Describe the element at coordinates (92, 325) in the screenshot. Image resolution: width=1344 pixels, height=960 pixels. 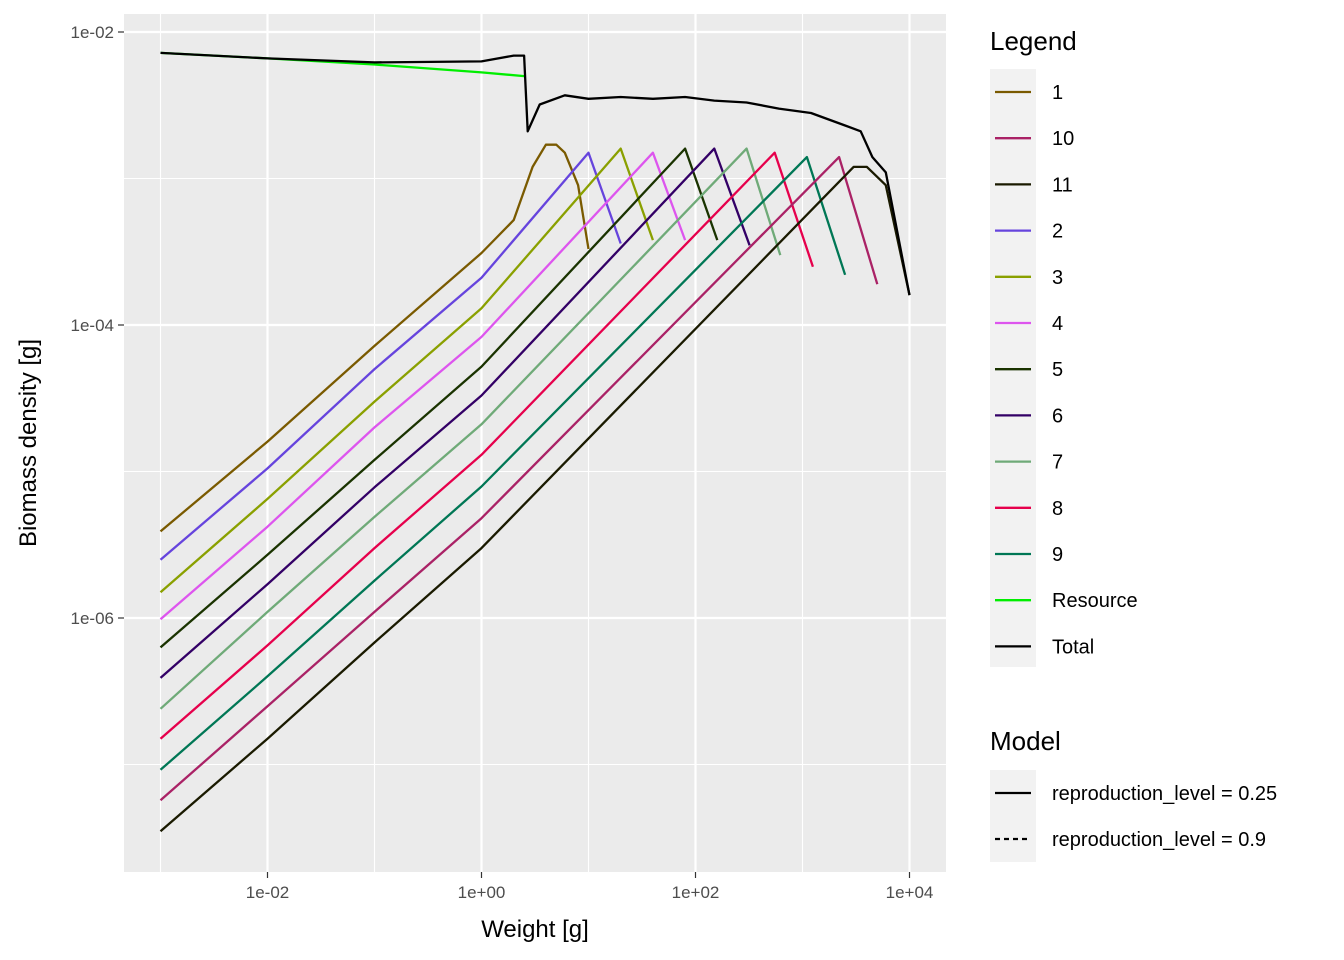
I see `y-tick-label: 1e-04` at that location.